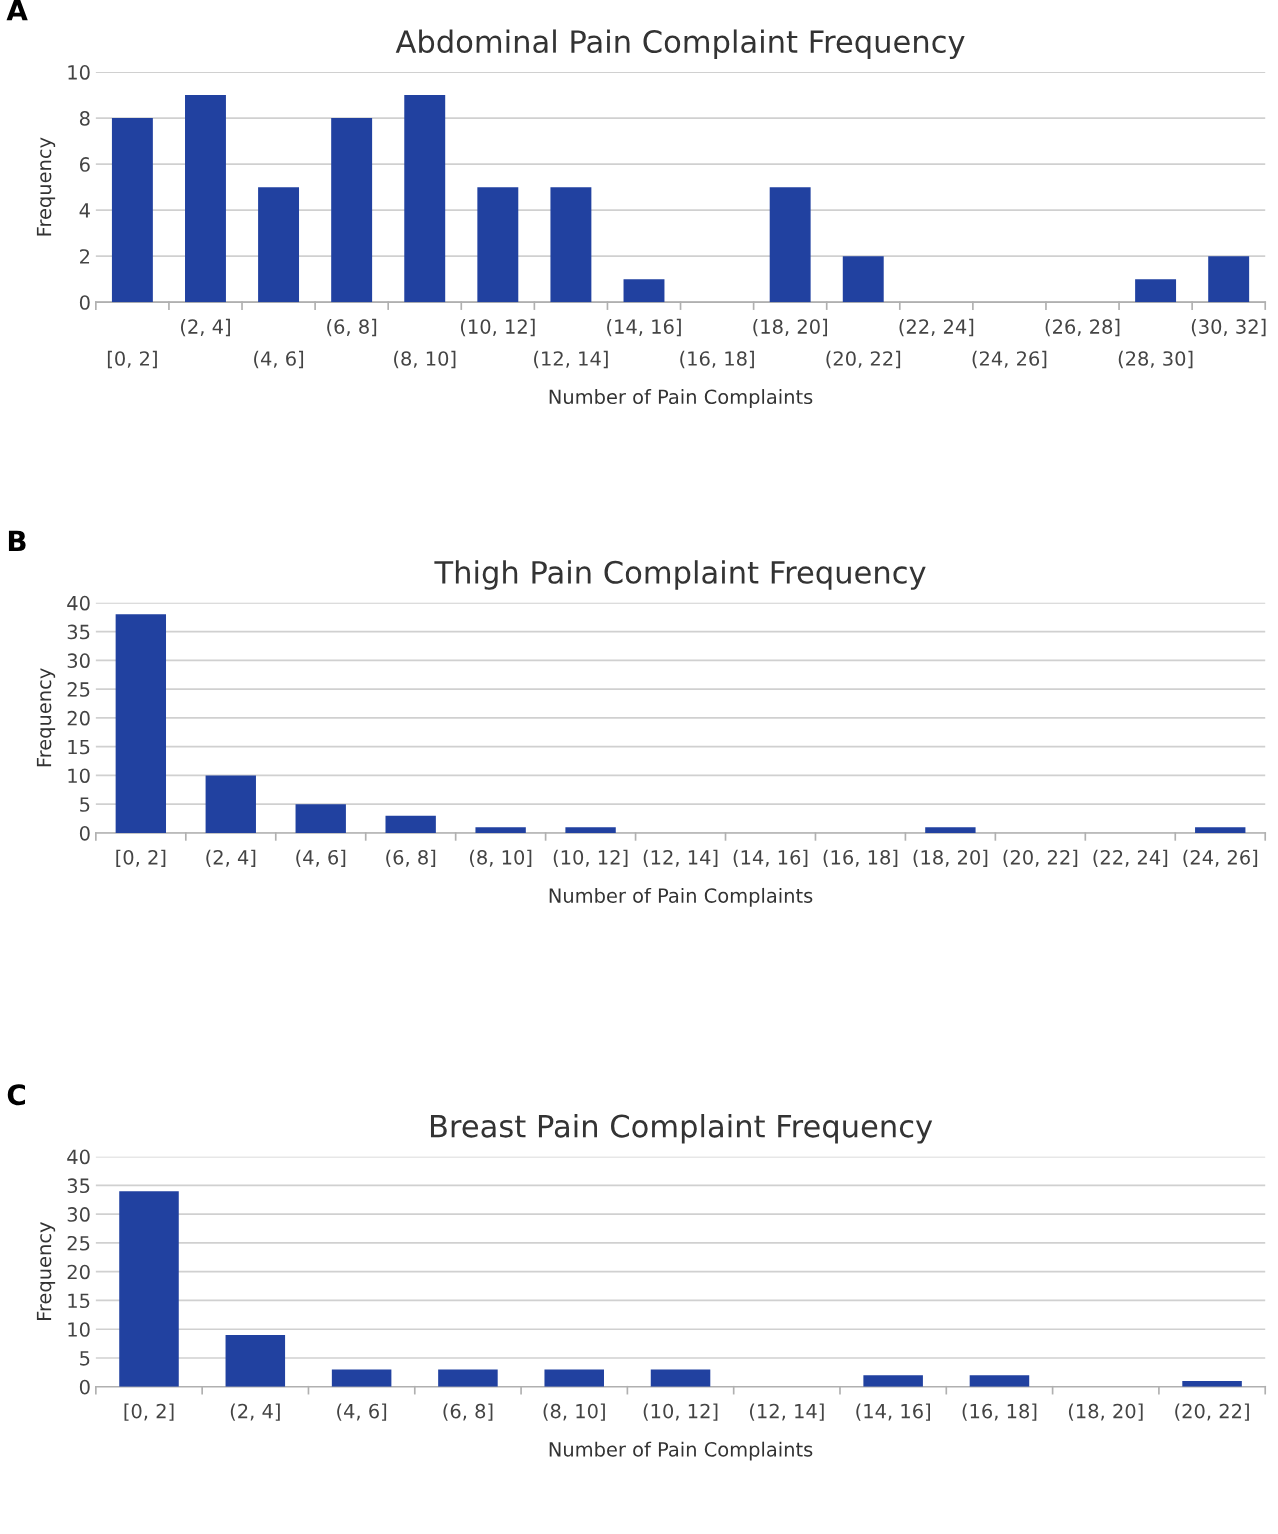 This screenshot has height=1534, width=1278. What do you see at coordinates (17, 541) in the screenshot?
I see `text: B` at bounding box center [17, 541].